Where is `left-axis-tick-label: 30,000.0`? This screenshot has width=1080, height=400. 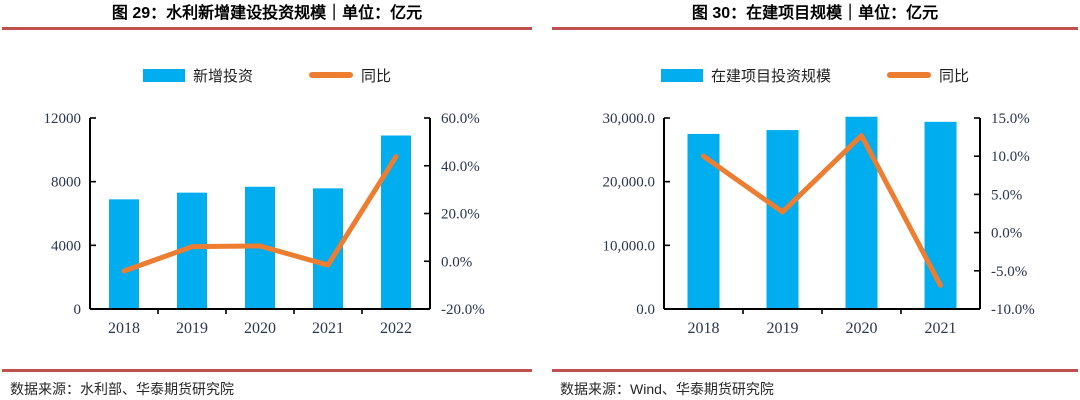 left-axis-tick-label: 30,000.0 is located at coordinates (629, 119).